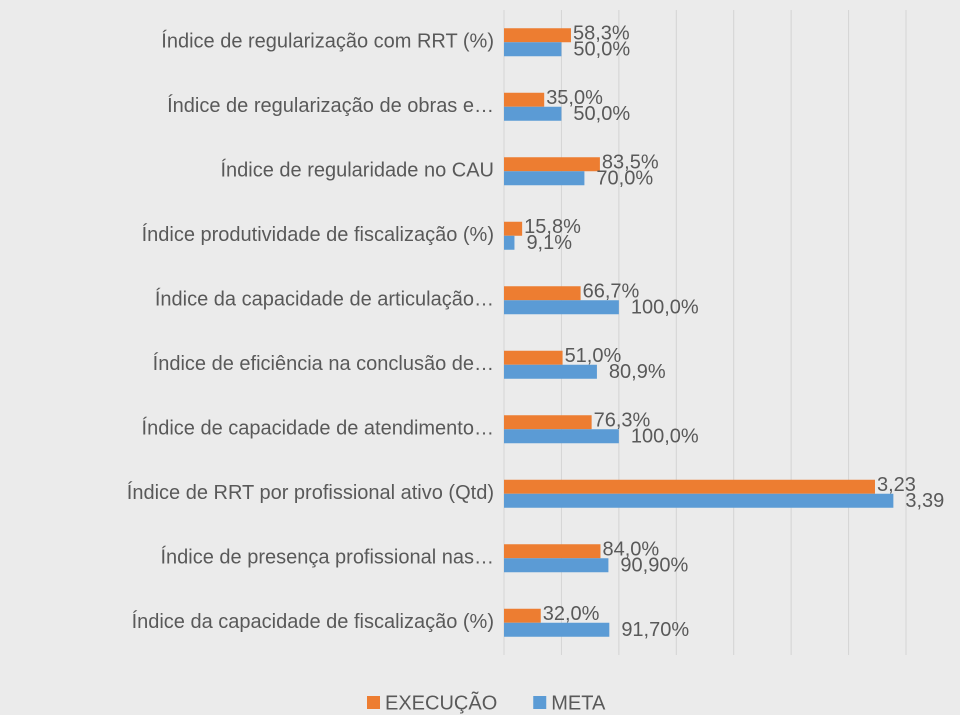  I want to click on data-label: 80,9%, so click(637, 372).